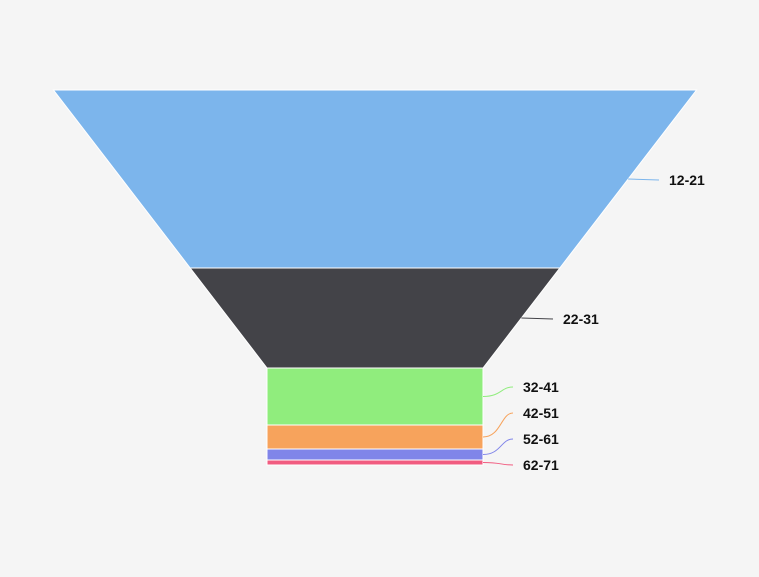 Image resolution: width=759 pixels, height=577 pixels. Describe the element at coordinates (687, 180) in the screenshot. I see `label-12-21: 12-21` at that location.